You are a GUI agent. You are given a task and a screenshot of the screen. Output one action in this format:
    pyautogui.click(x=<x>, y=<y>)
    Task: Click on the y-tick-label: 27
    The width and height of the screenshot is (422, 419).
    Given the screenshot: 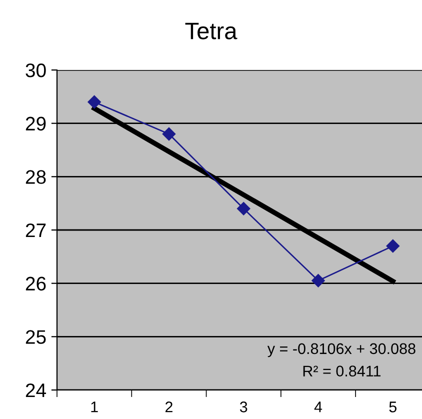 What is the action you would take?
    pyautogui.click(x=36, y=230)
    